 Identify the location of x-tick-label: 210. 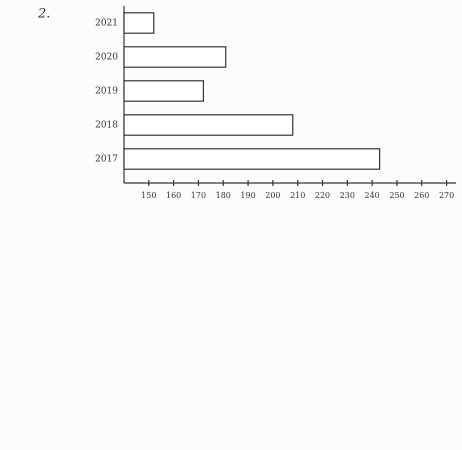
(297, 195).